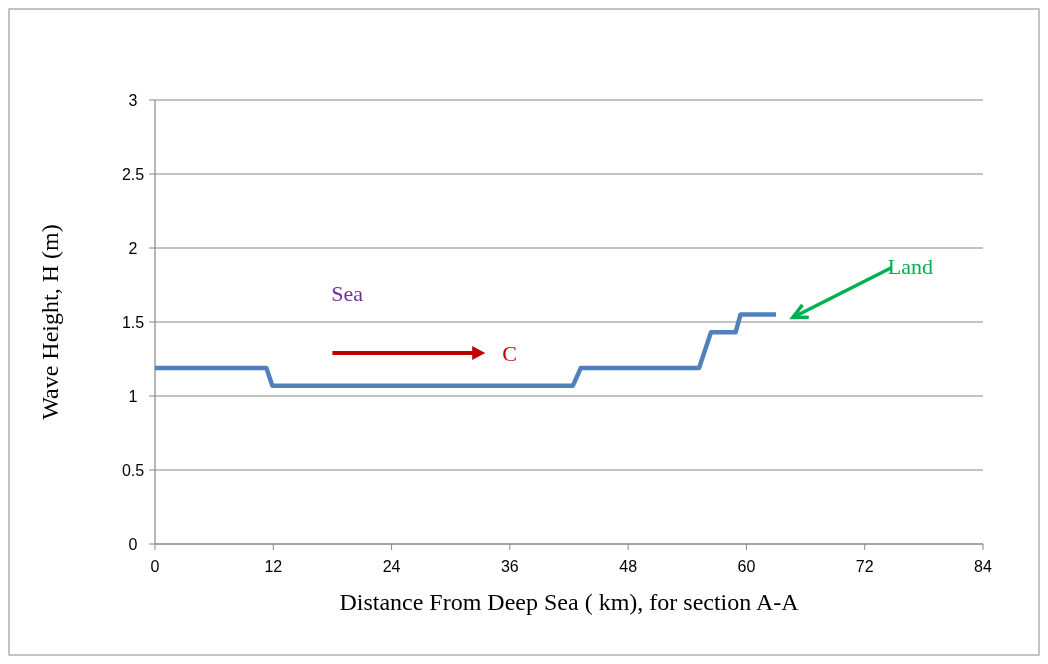  I want to click on x-tick-label: 72, so click(864, 566).